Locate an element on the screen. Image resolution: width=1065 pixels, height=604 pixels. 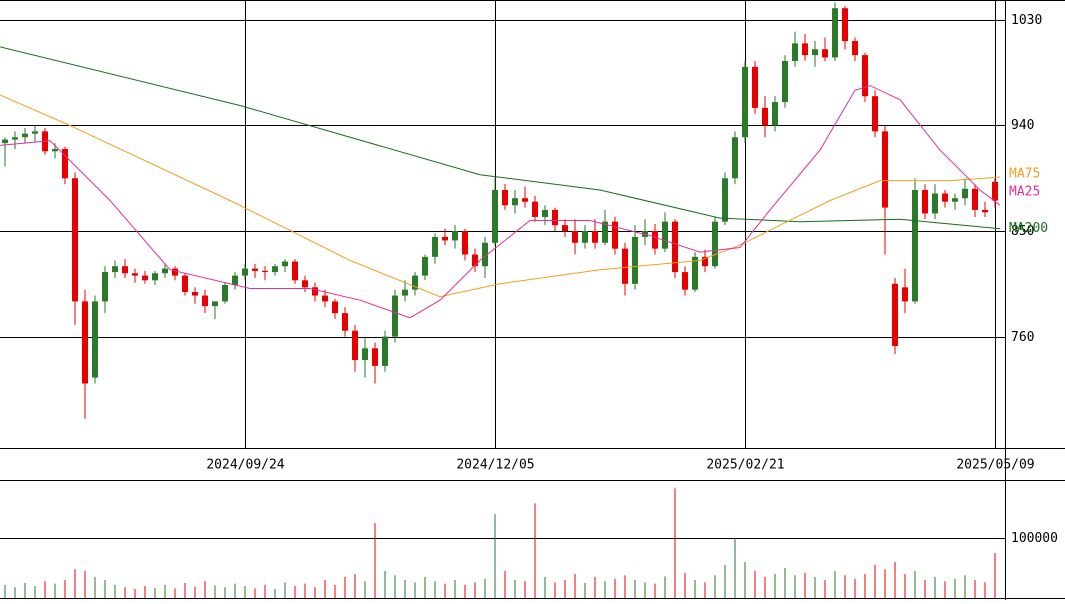
x-tick-label: 2024/12/05 is located at coordinates (495, 465).